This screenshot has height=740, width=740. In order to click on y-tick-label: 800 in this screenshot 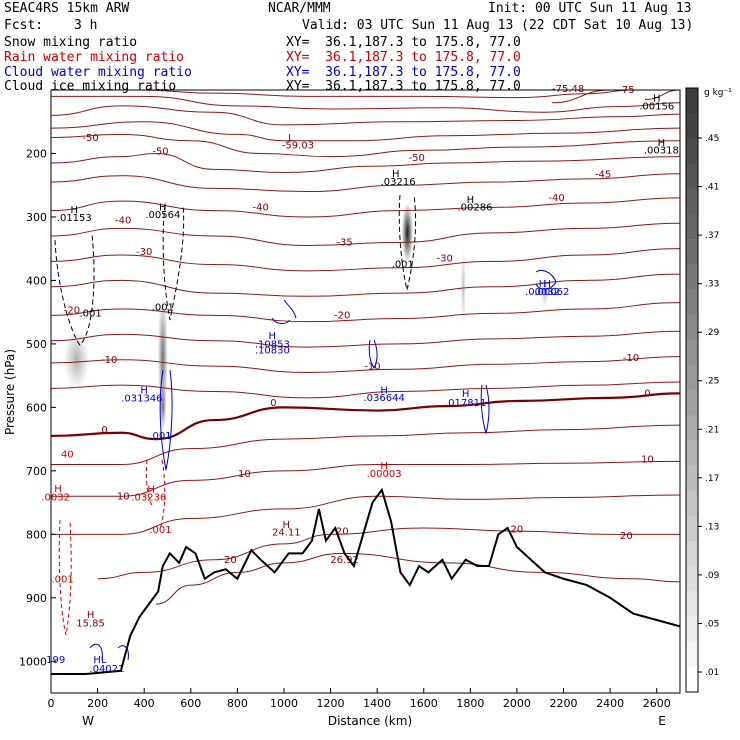, I will do `click(36, 534)`.